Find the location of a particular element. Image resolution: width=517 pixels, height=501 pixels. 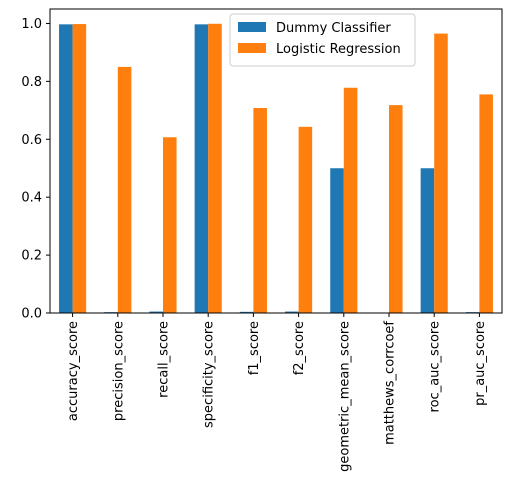

x-tick-label-matthews_corrcoef: matthews_corrcoef is located at coordinates (390, 383).